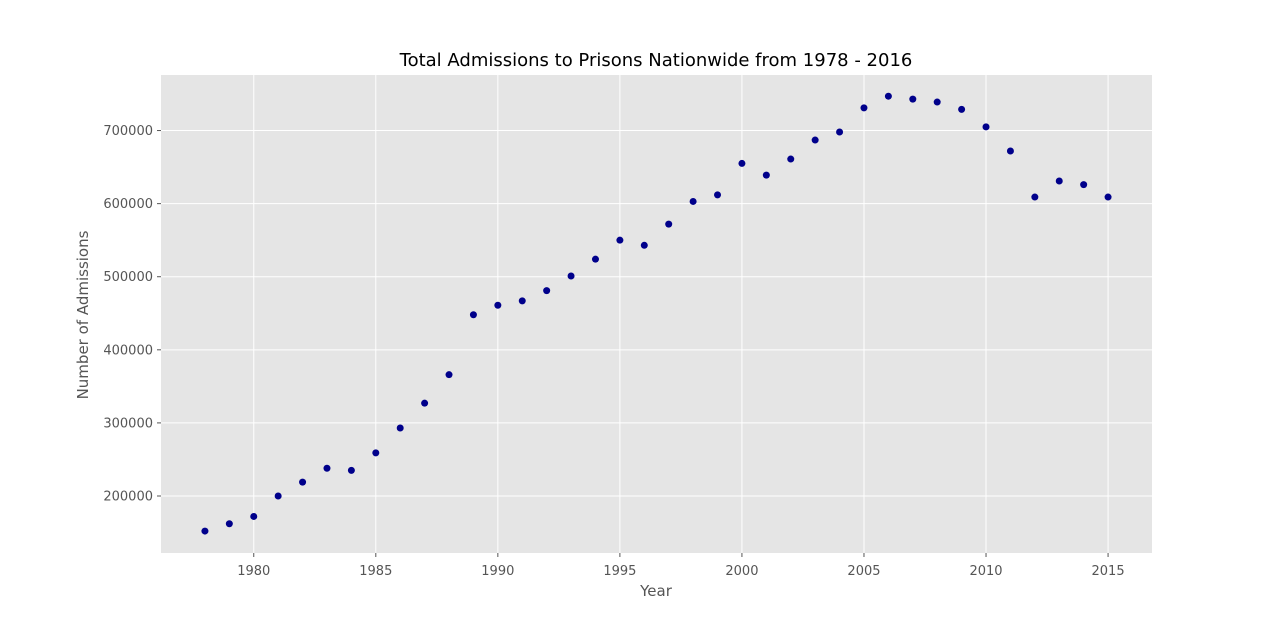 This screenshot has width=1280, height=623. What do you see at coordinates (375, 571) in the screenshot?
I see `x-tick-label: 1985` at bounding box center [375, 571].